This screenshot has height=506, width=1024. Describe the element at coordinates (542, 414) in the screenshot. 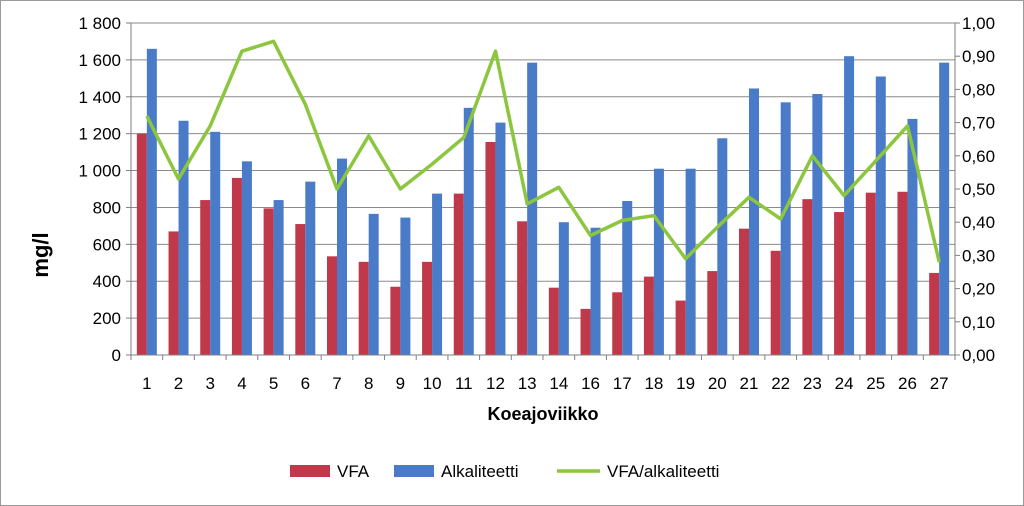

I see `x-axis-title: Koeajoviikko` at that location.